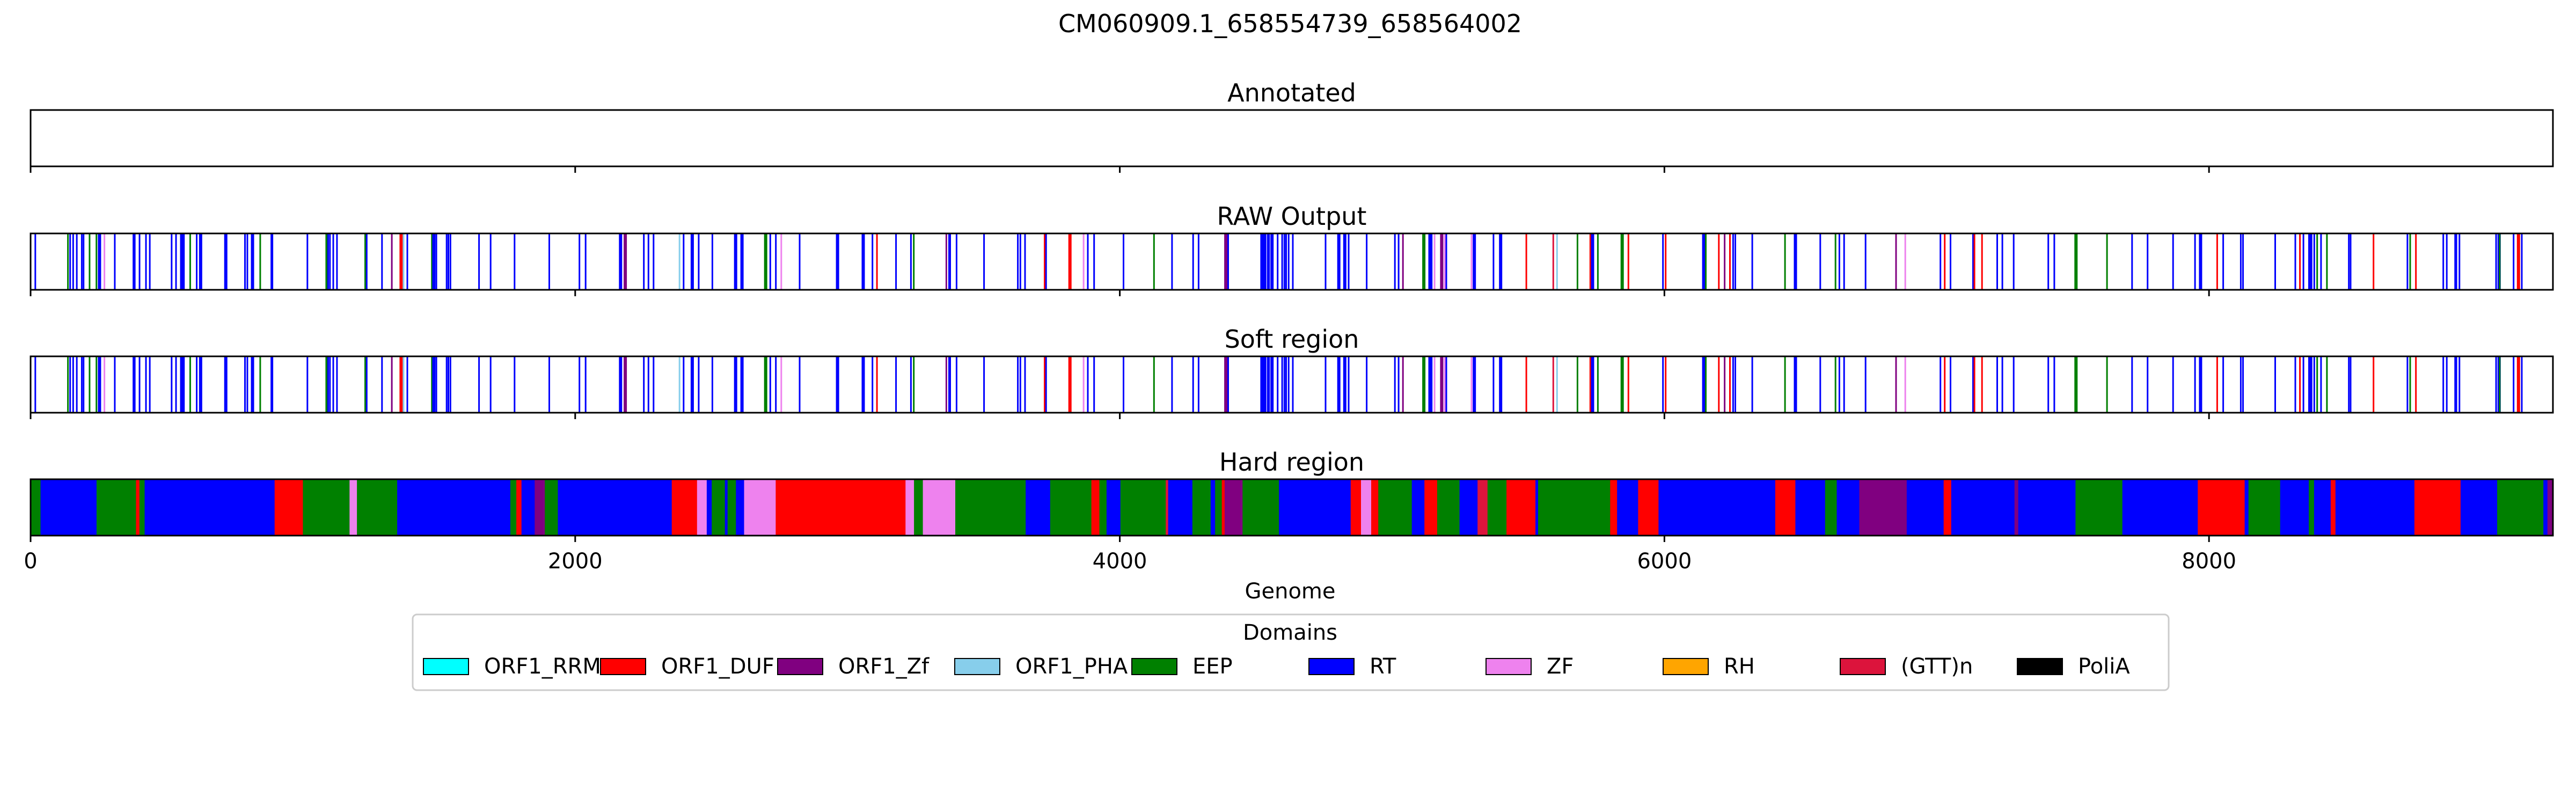 The width and height of the screenshot is (2576, 805). I want to click on legend-title: Domains, so click(1290, 632).